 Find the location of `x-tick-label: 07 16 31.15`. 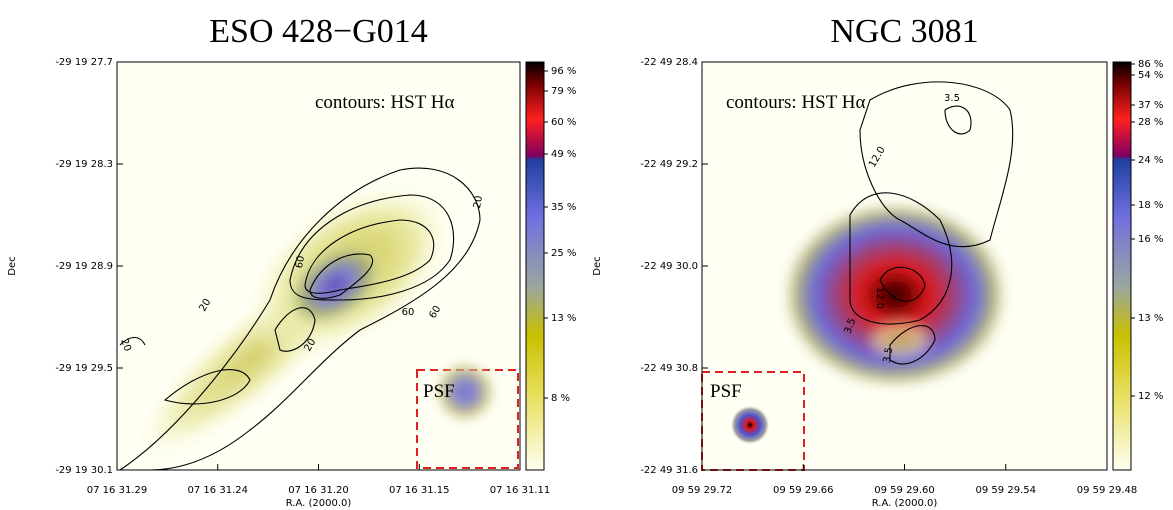

x-tick-label: 07 16 31.15 is located at coordinates (419, 490).